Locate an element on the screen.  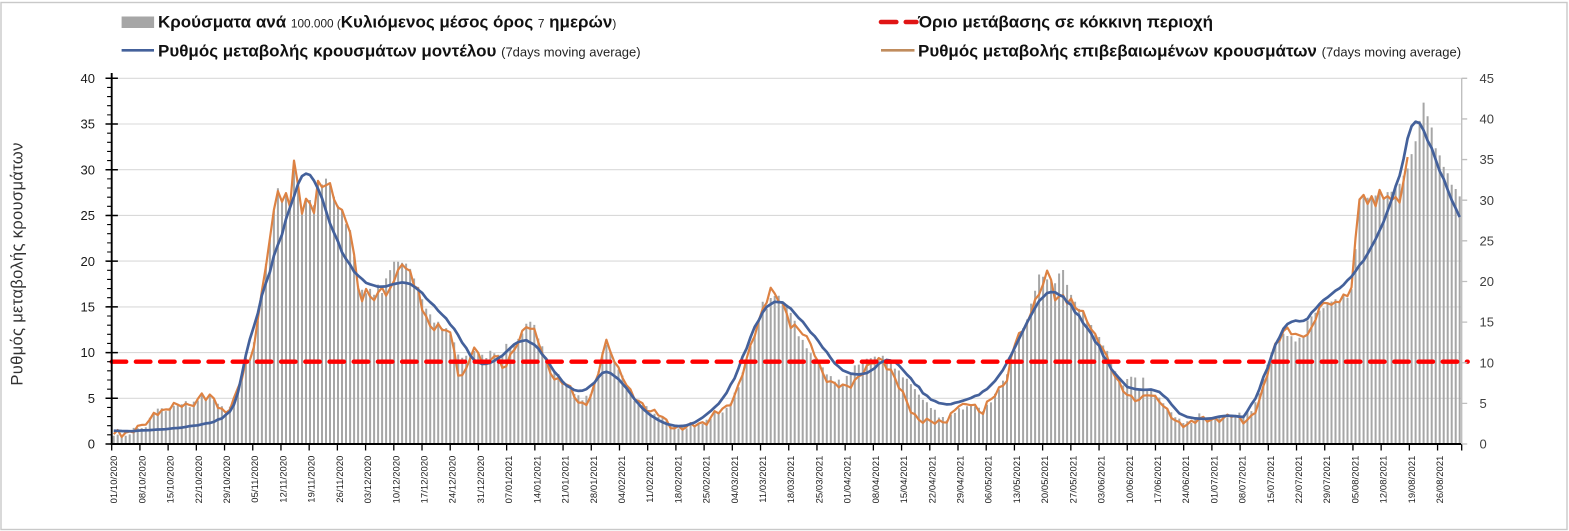
svg-text: 24/12/2020 is located at coordinates (452, 480).